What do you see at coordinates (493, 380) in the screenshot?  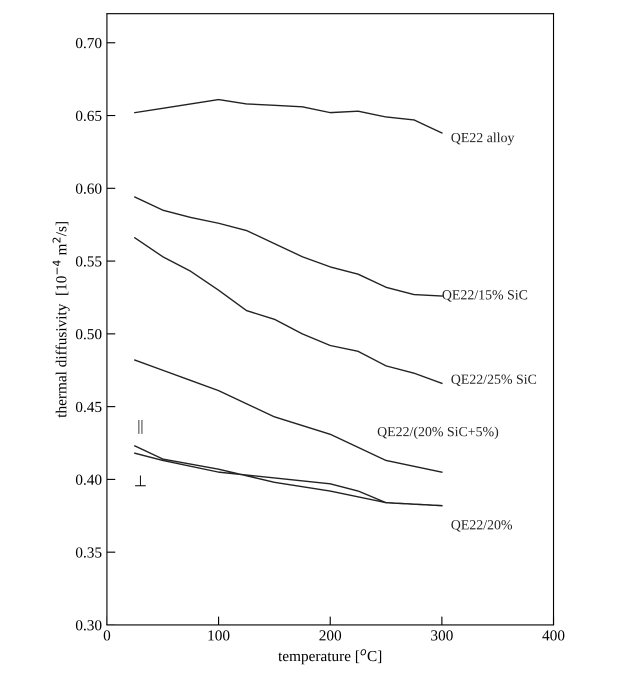 I see `series-label: QE22/25% SiC` at bounding box center [493, 380].